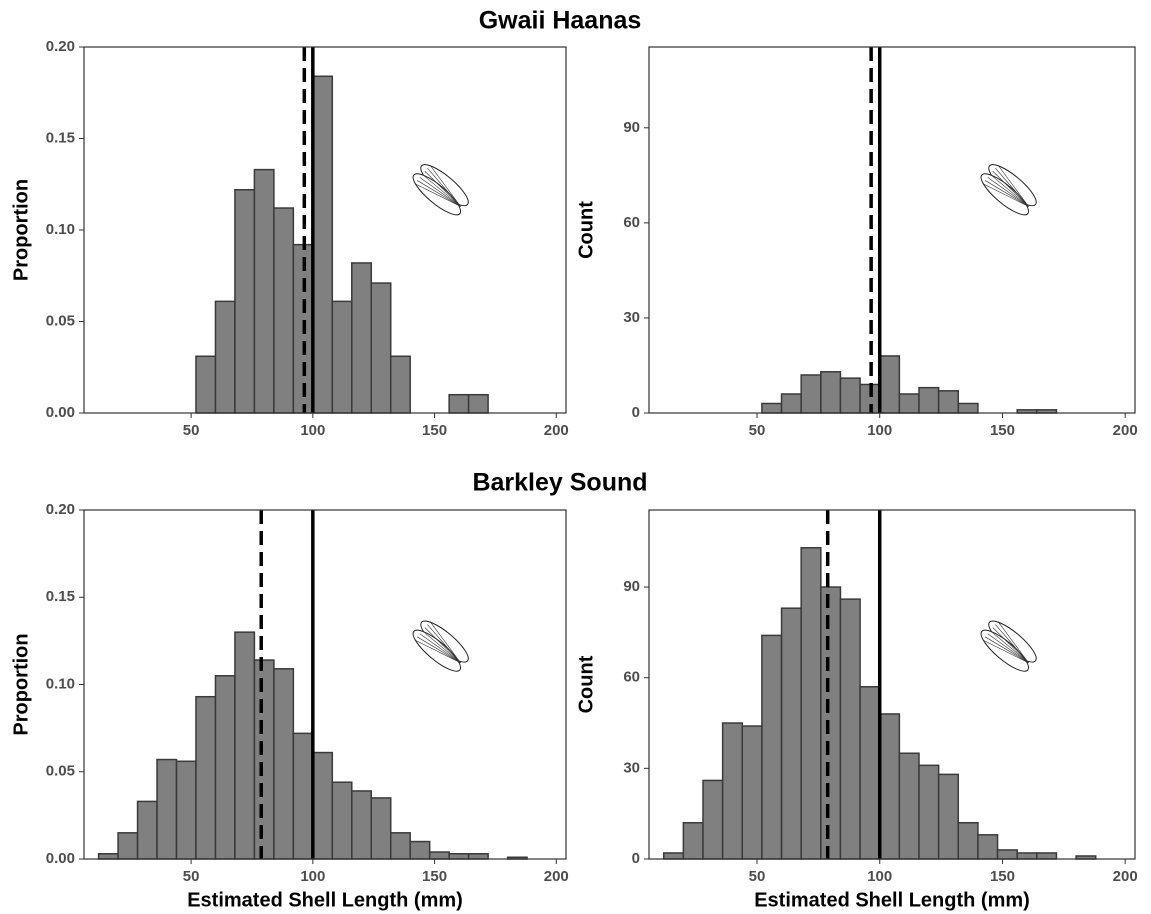 This screenshot has height=914, width=1151. What do you see at coordinates (636, 412) in the screenshot?
I see `y-tick-label: 0` at bounding box center [636, 412].